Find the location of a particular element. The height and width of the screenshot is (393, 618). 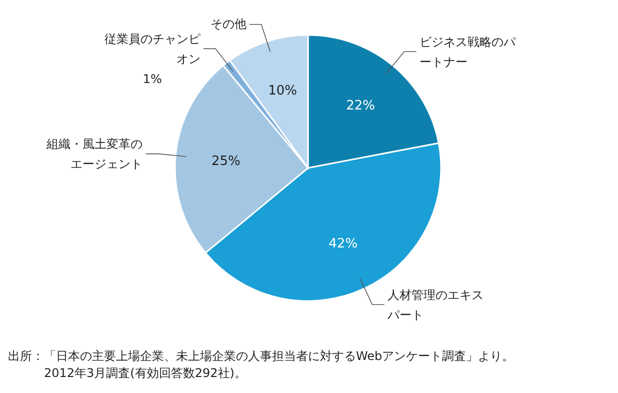

data-label: 22% is located at coordinates (361, 106).